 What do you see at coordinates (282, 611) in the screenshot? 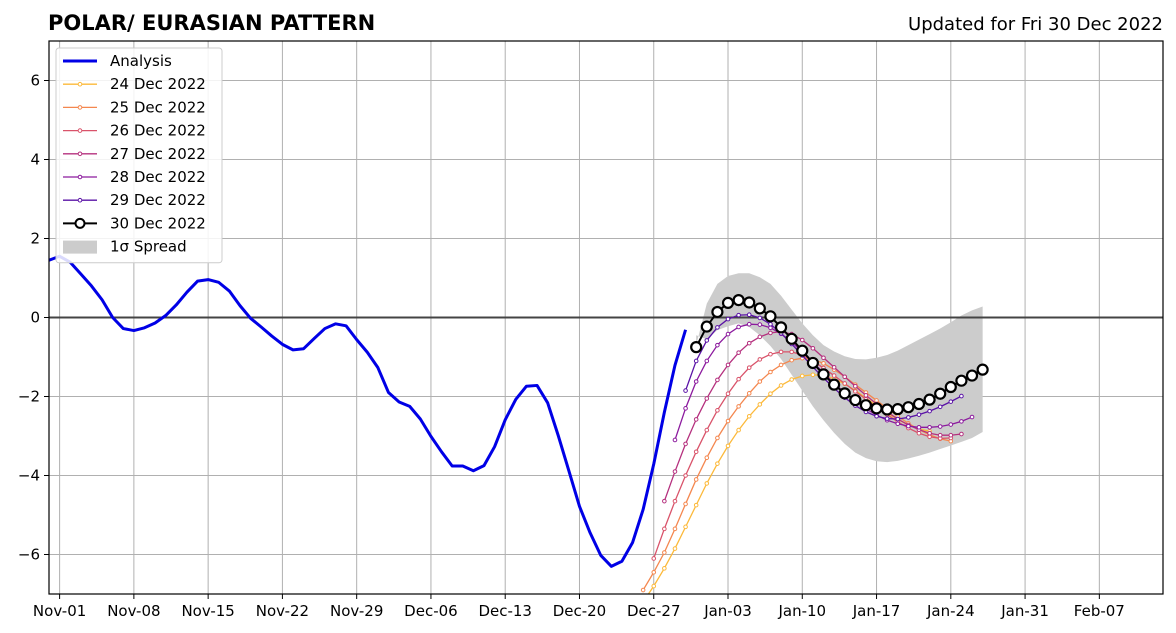
I see `x-tick-label: Nov-22` at bounding box center [282, 611].